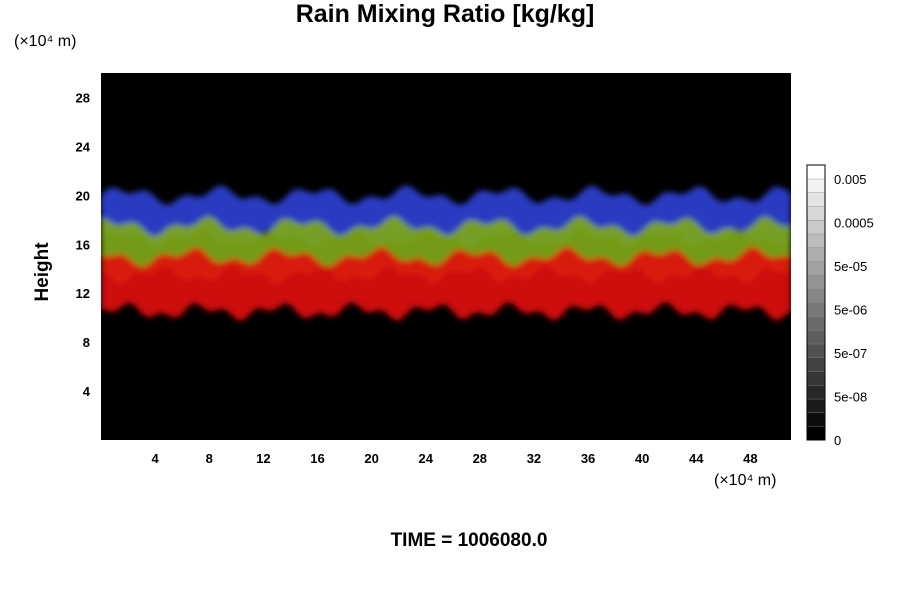  What do you see at coordinates (83, 146) in the screenshot?
I see `y-tick-label: 24` at bounding box center [83, 146].